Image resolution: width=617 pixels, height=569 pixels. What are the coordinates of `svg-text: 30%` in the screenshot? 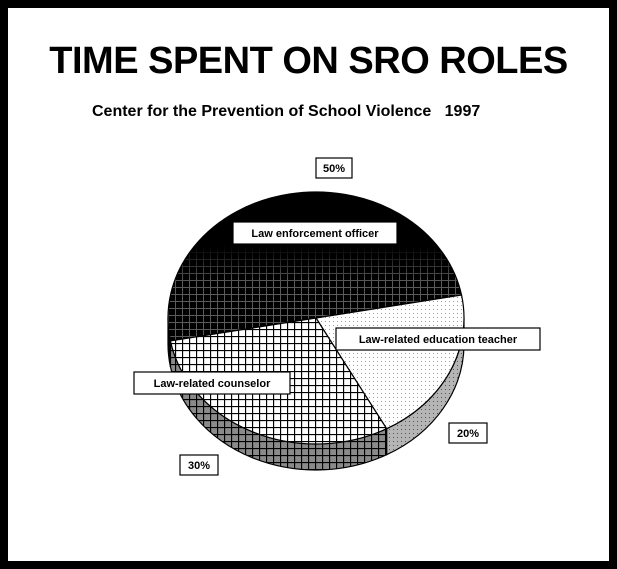 It's located at (199, 466).